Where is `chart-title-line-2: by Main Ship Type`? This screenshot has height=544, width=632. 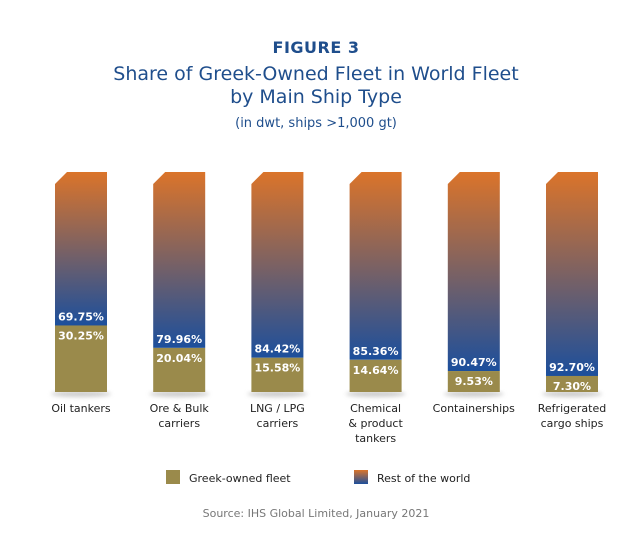
chart-title-line-2: by Main Ship Type is located at coordinates (316, 97).